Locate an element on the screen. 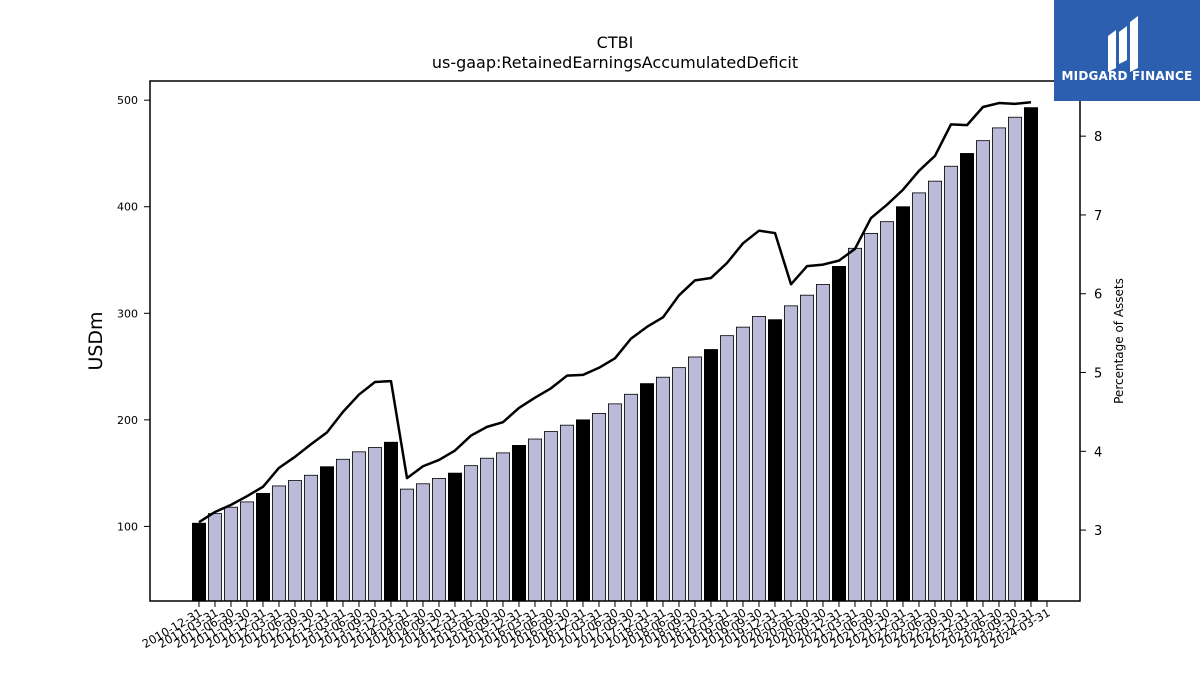 The image size is (1200, 675). midgard-logo-icon is located at coordinates (1123, 44).